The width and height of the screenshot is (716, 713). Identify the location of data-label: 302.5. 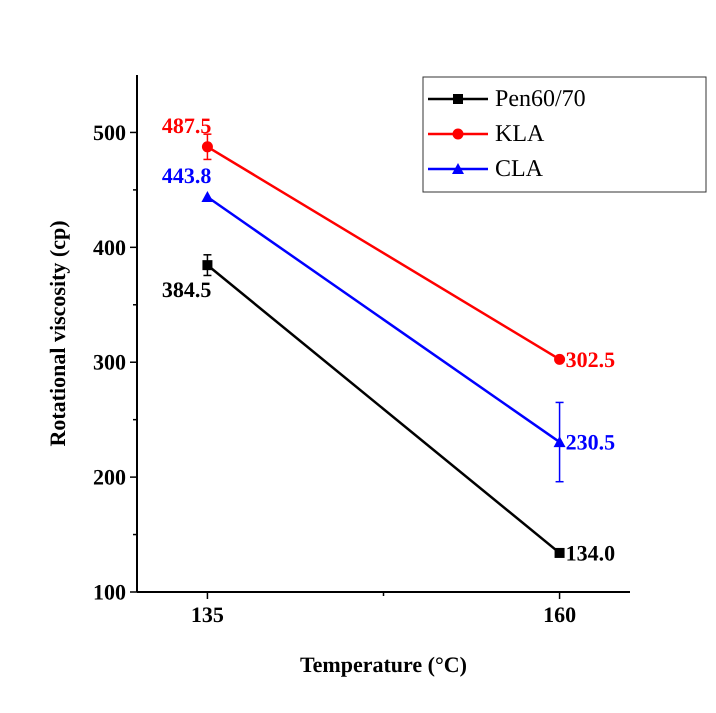
(591, 359).